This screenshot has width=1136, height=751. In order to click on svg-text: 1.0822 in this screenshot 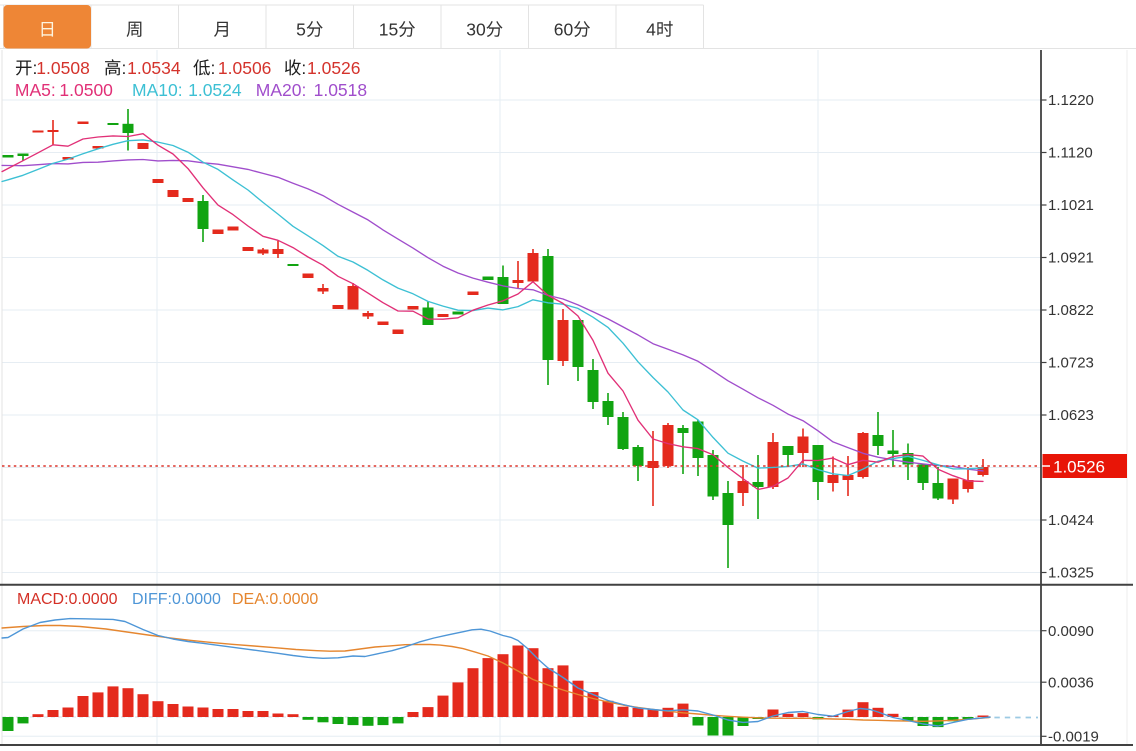, I will do `click(1071, 310)`.